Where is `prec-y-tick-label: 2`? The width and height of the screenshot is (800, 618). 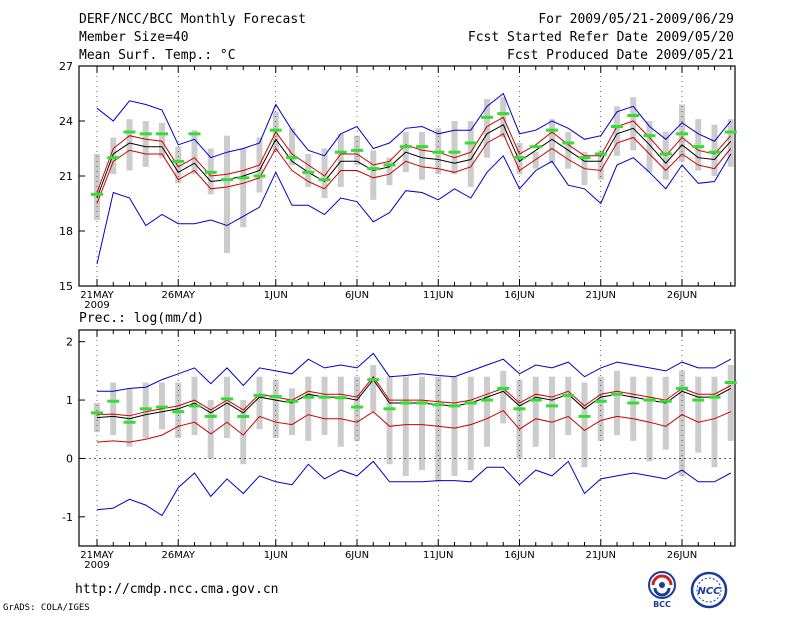
prec-y-tick-label: 2 is located at coordinates (69, 342).